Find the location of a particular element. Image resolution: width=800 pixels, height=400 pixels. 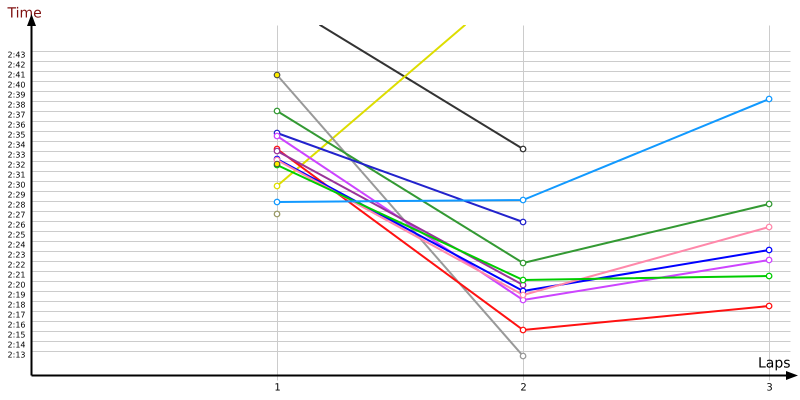

y-tick-label: 2:30 is located at coordinates (17, 185).